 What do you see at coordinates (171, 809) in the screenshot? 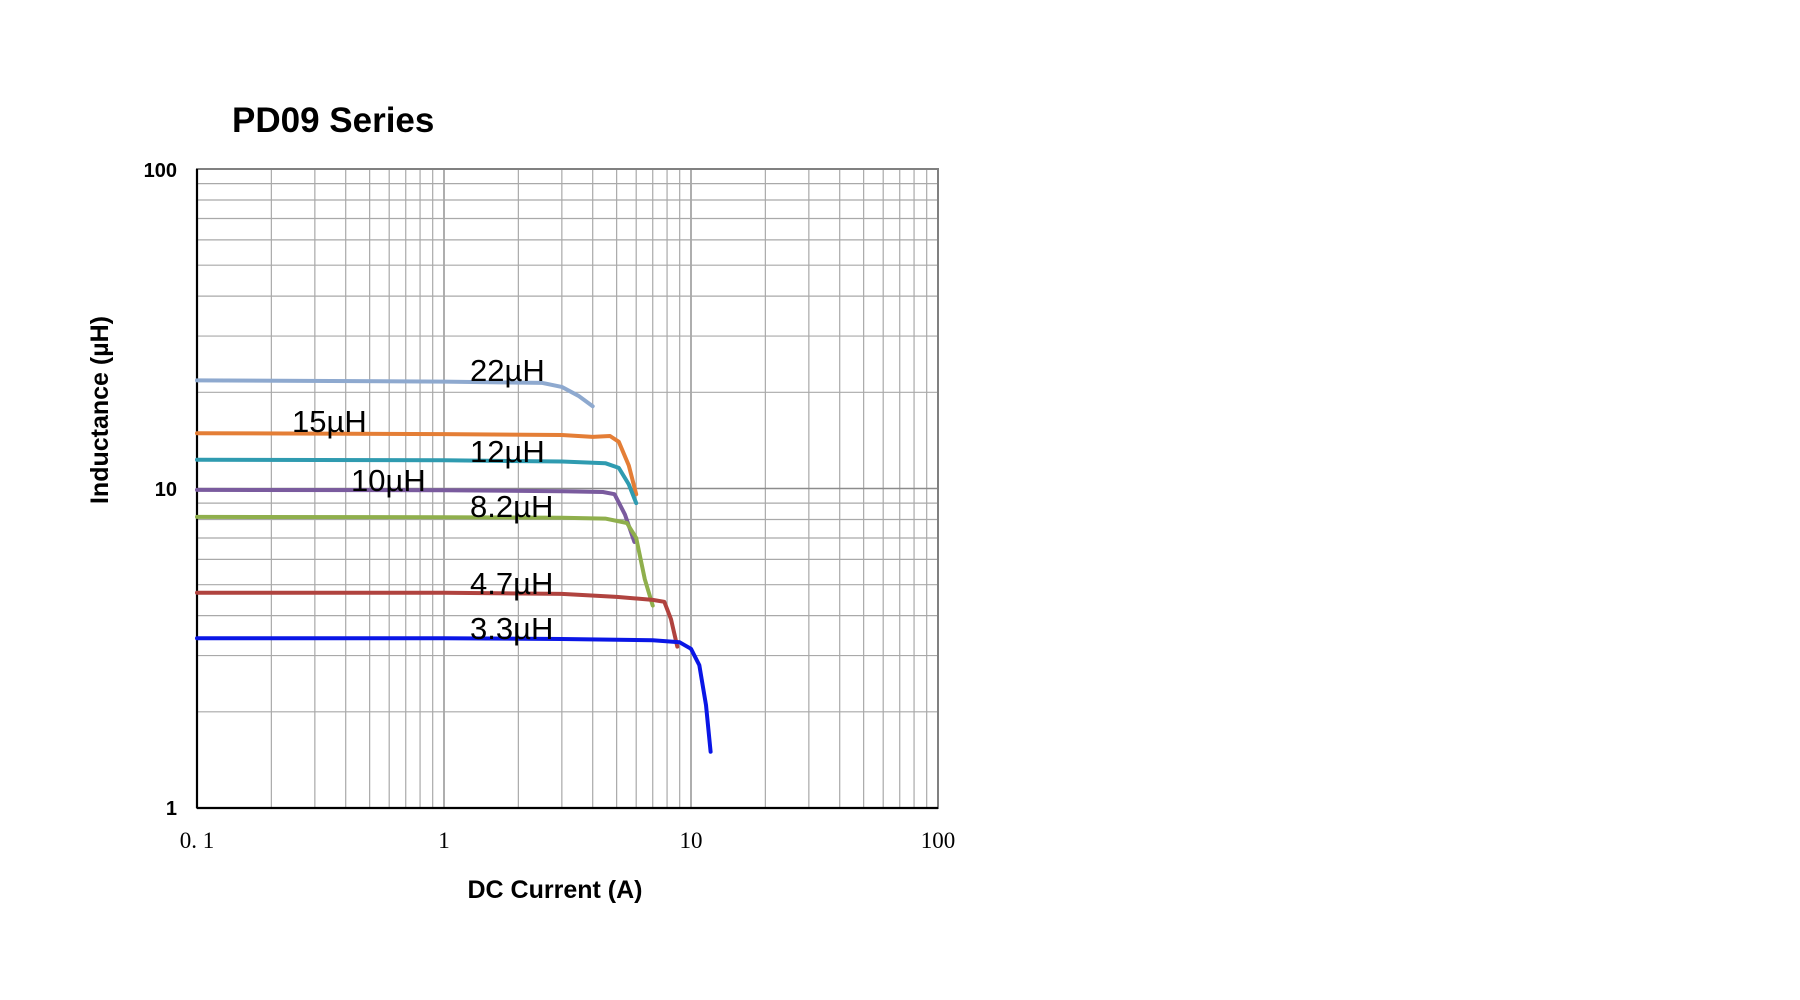
I see `y-tick-label: 1` at bounding box center [171, 809].